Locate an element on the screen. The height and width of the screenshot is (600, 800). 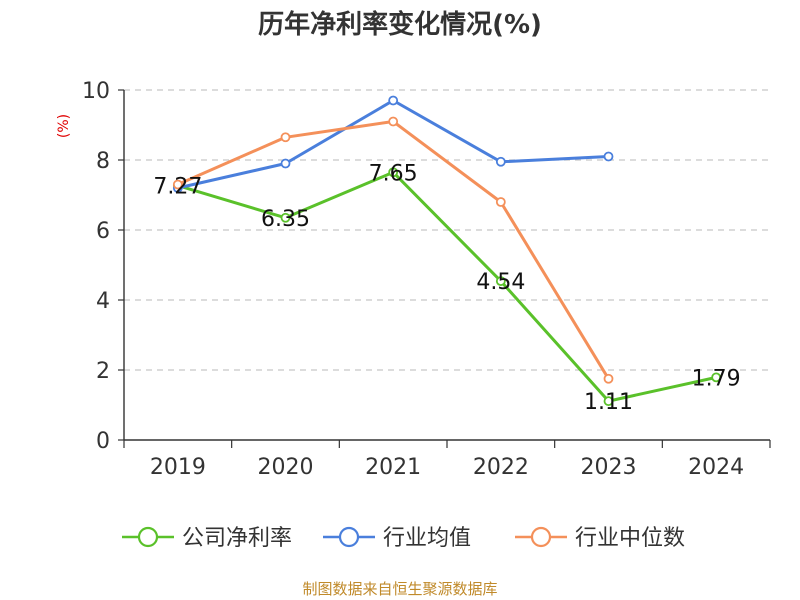
data-label: 1.11 is located at coordinates (608, 402).